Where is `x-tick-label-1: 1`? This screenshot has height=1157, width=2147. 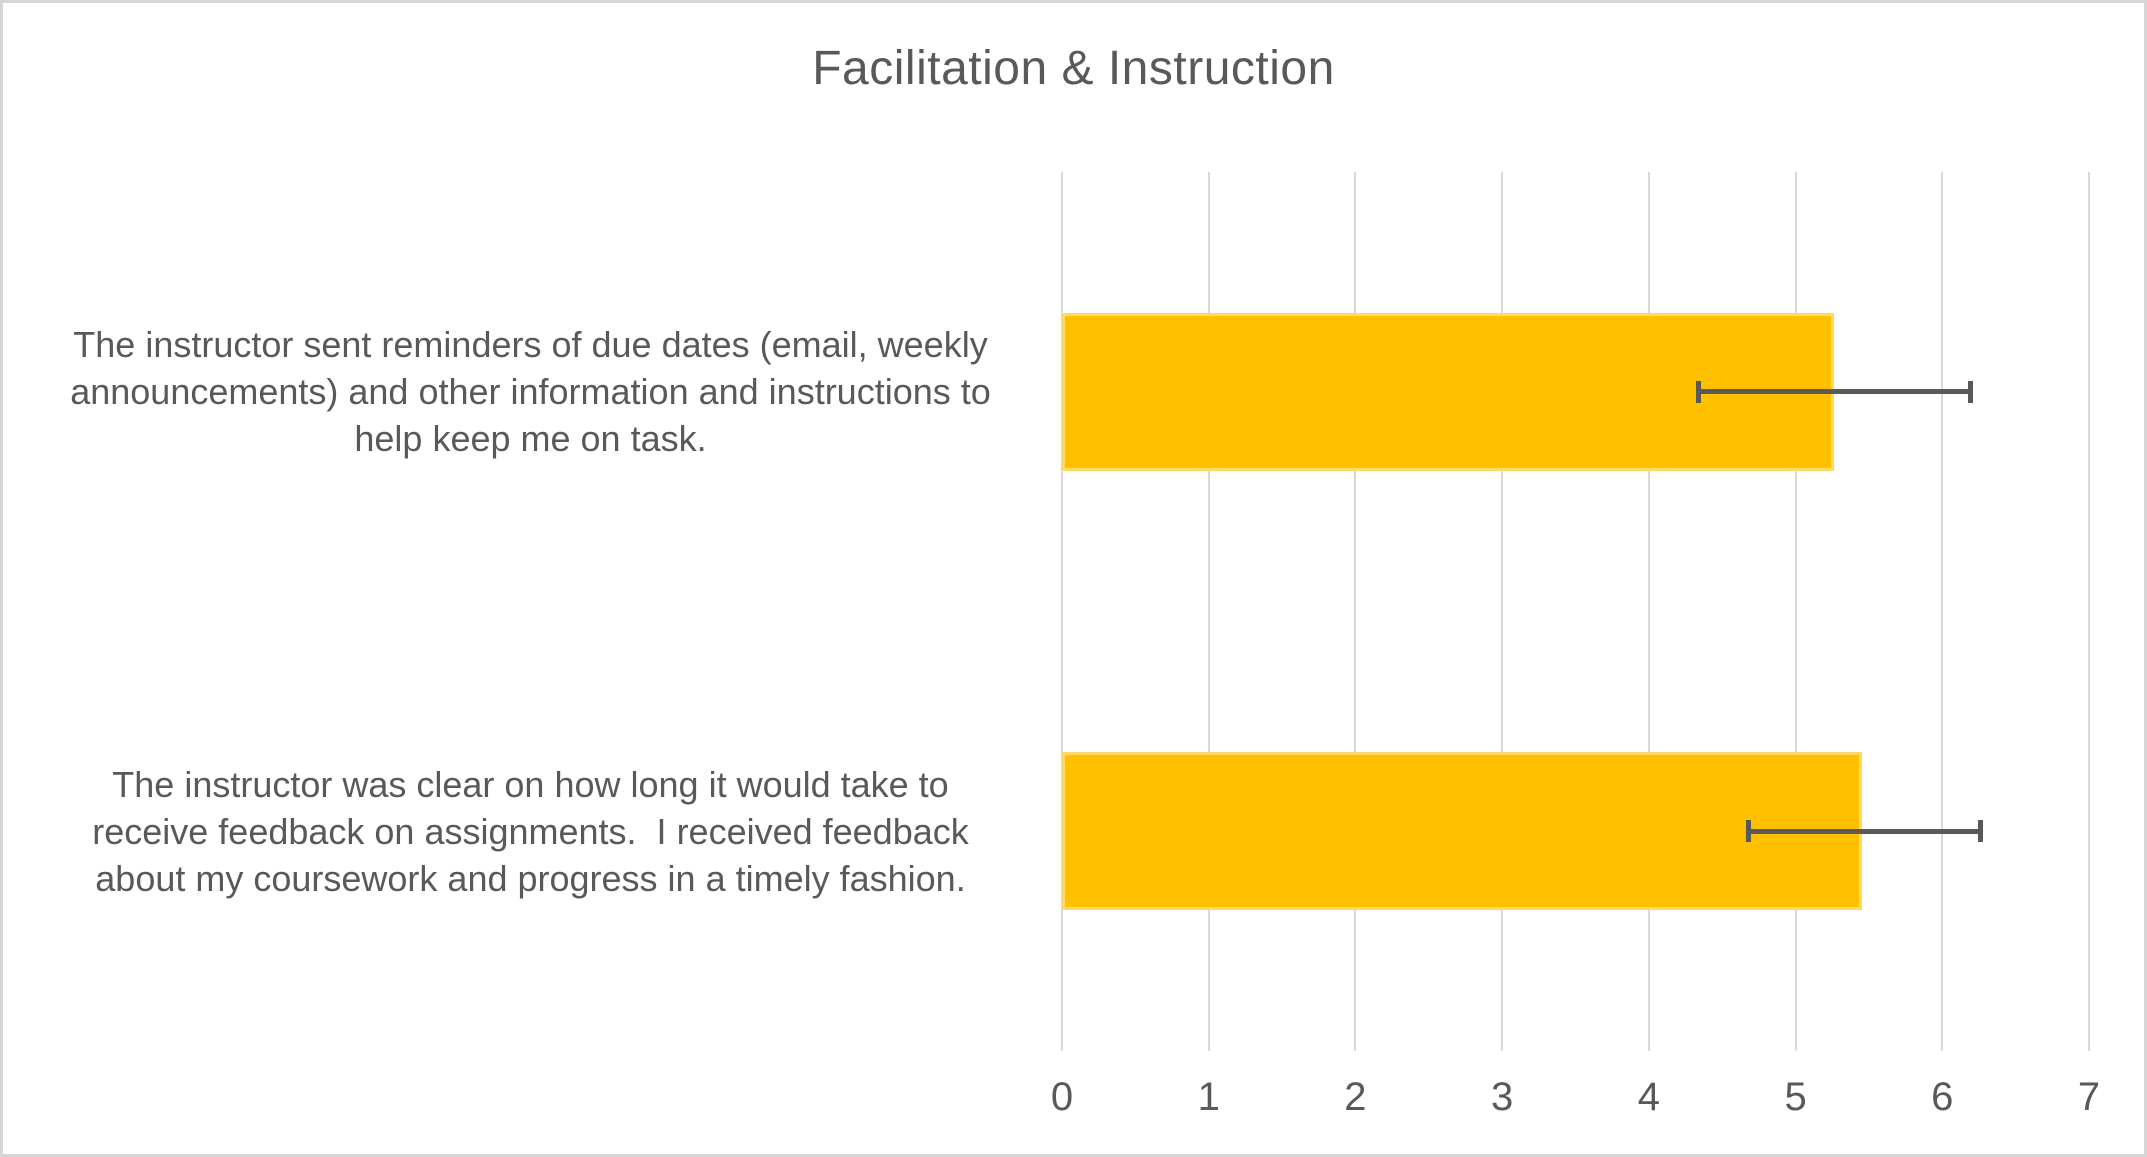
x-tick-label-1: 1 is located at coordinates (1208, 1097).